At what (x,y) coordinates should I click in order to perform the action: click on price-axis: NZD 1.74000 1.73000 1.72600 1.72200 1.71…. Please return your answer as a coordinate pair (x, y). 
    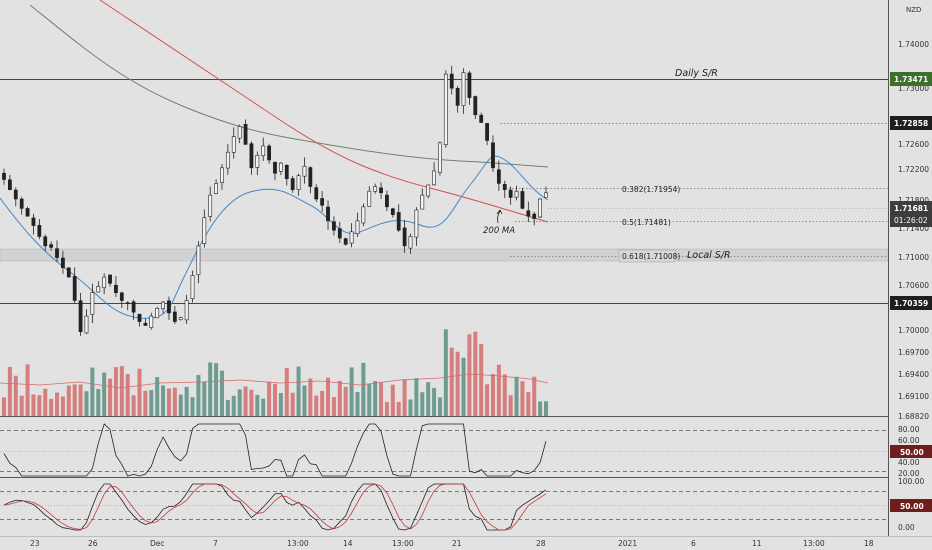
    Looking at the image, I should click on (910, 268).